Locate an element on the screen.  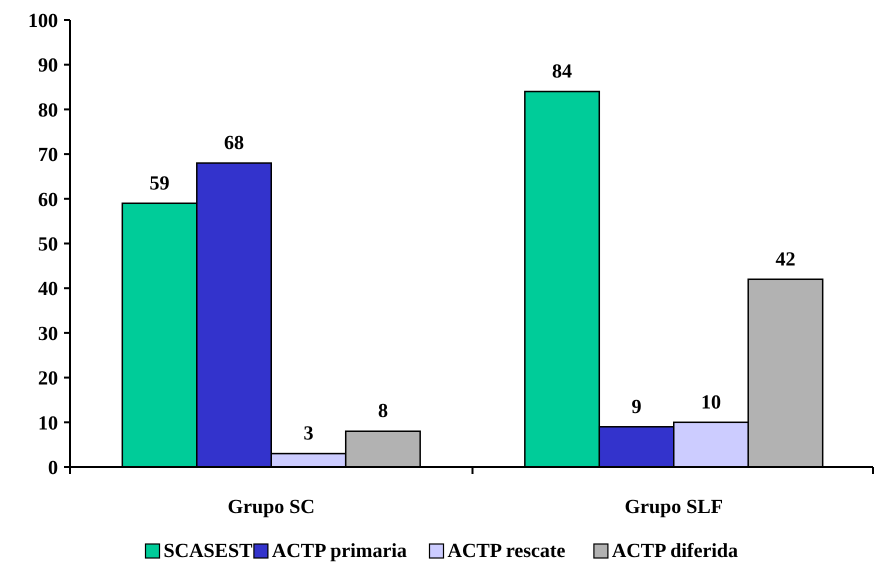
data-label: 59 is located at coordinates (160, 183).